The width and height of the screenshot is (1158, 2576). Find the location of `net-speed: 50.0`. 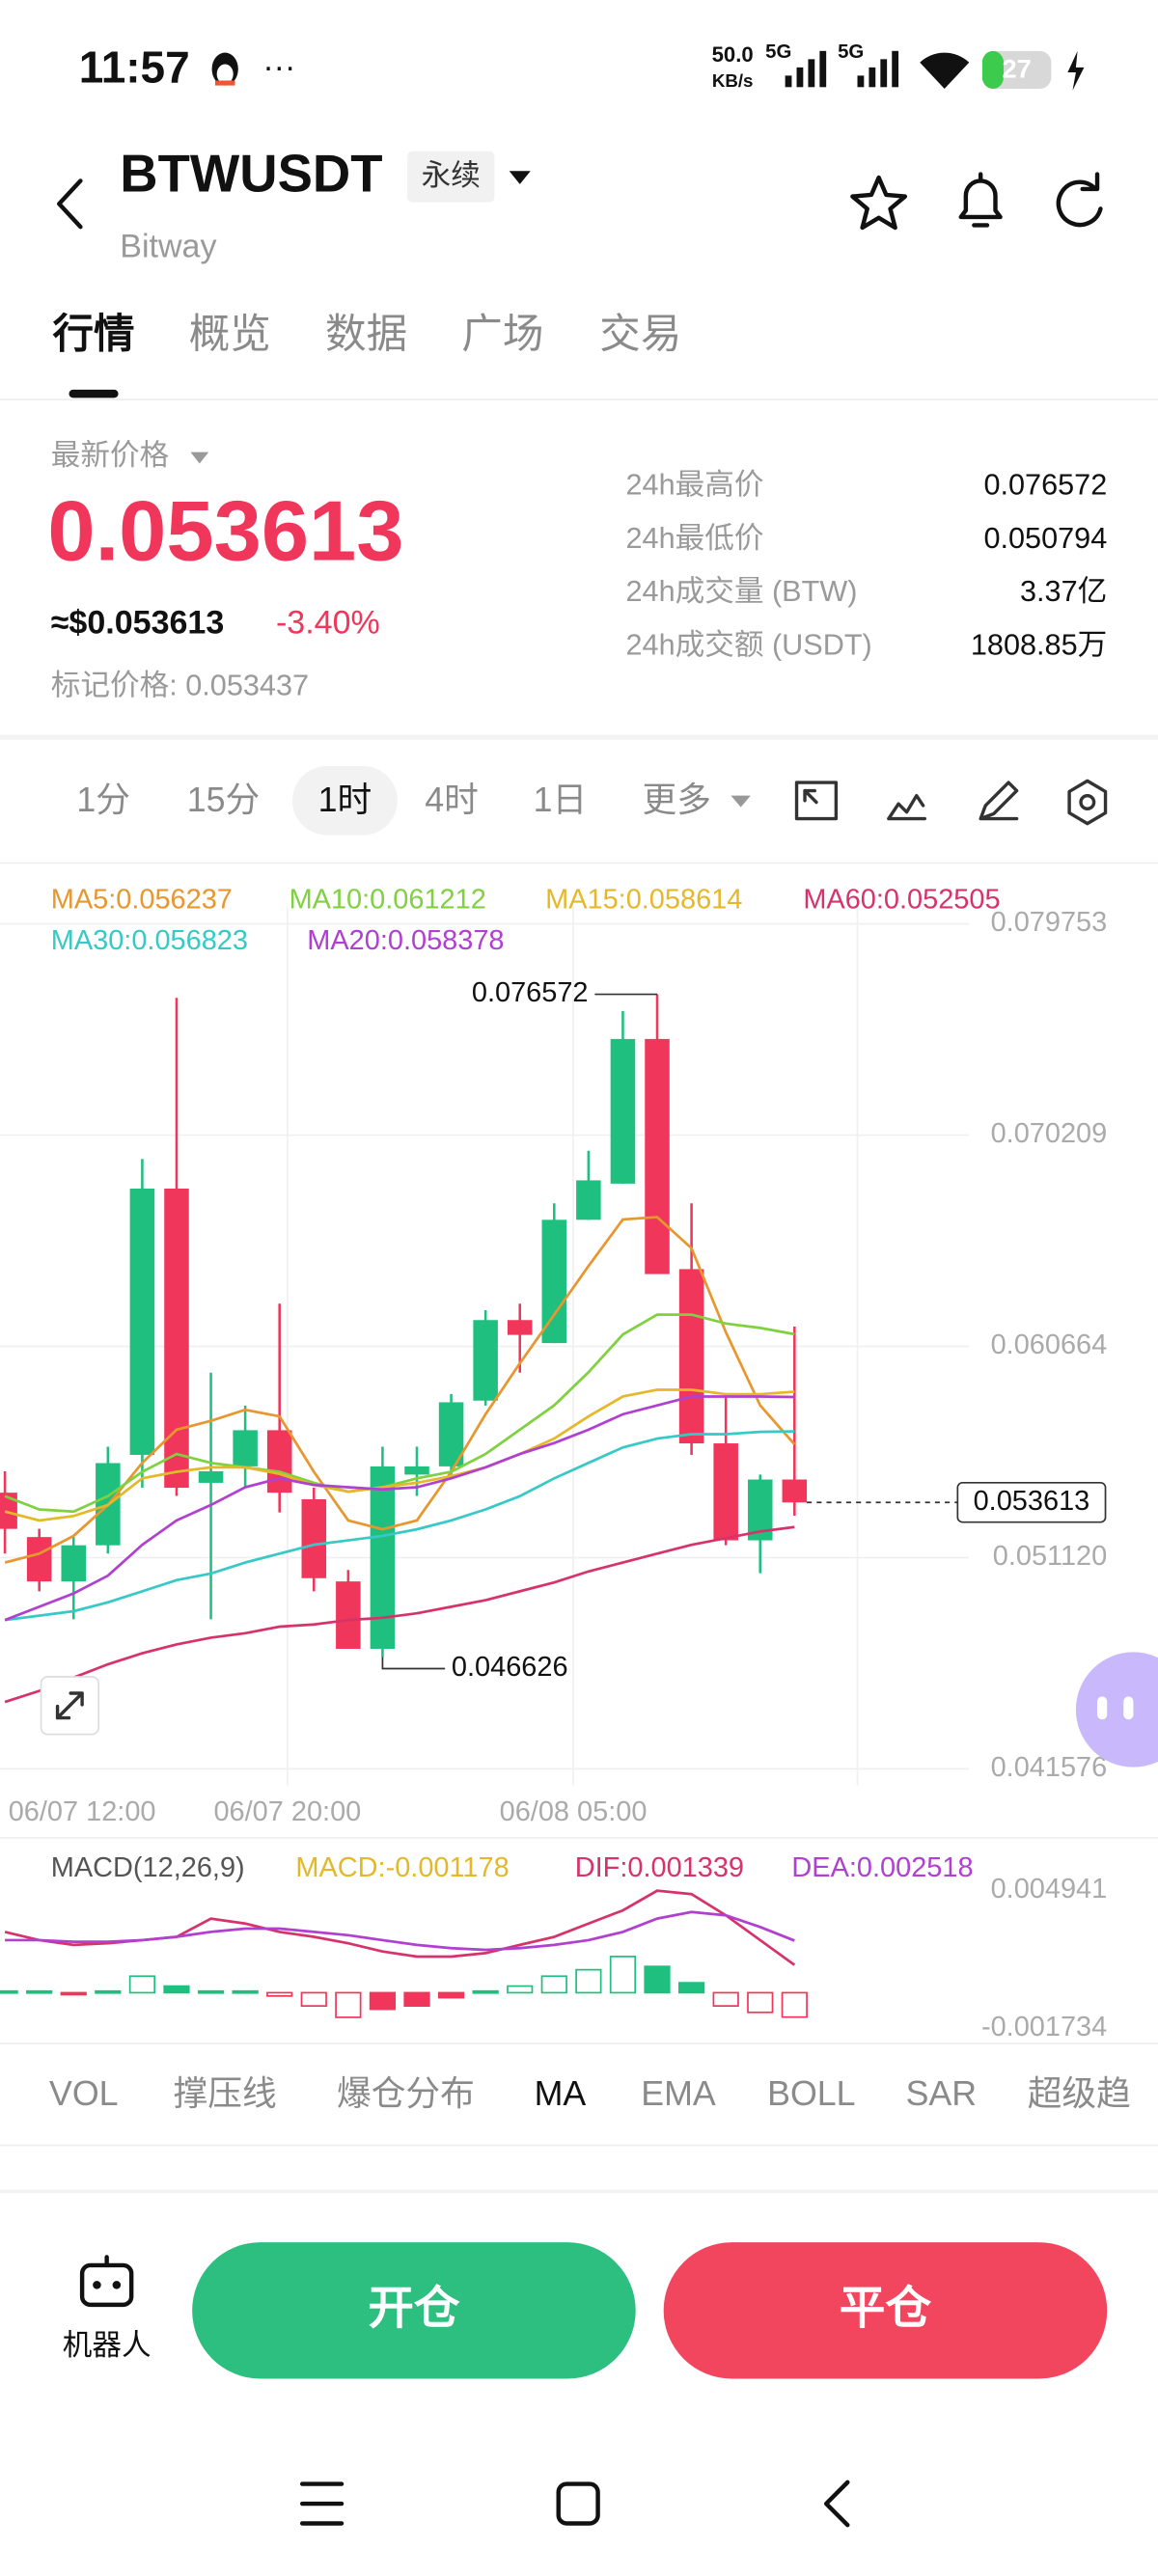

net-speed: 50.0 is located at coordinates (733, 54).